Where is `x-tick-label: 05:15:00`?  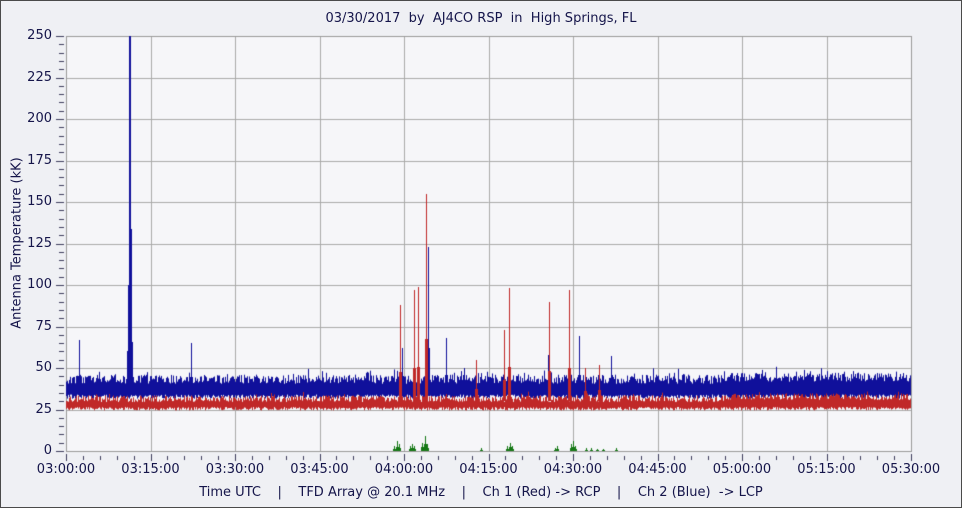 x-tick-label: 05:15:00 is located at coordinates (826, 469).